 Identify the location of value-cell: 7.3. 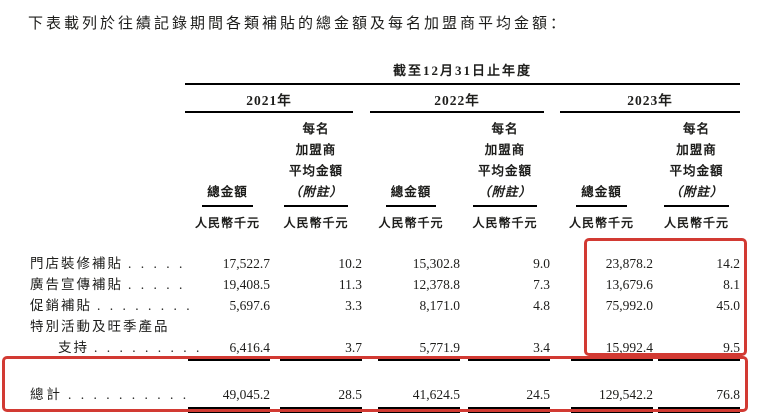
(541, 284).